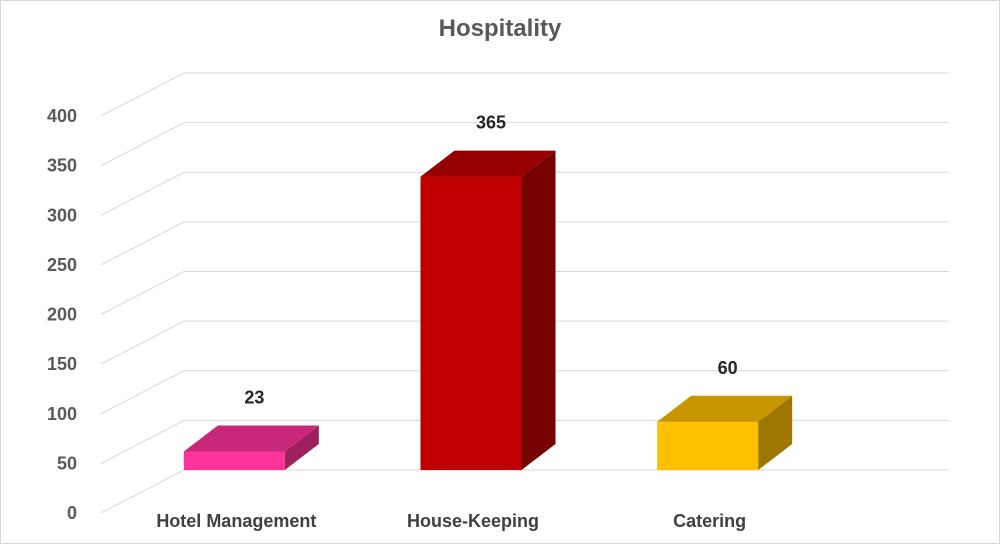 This screenshot has height=544, width=1000. I want to click on data-label: 365, so click(491, 123).